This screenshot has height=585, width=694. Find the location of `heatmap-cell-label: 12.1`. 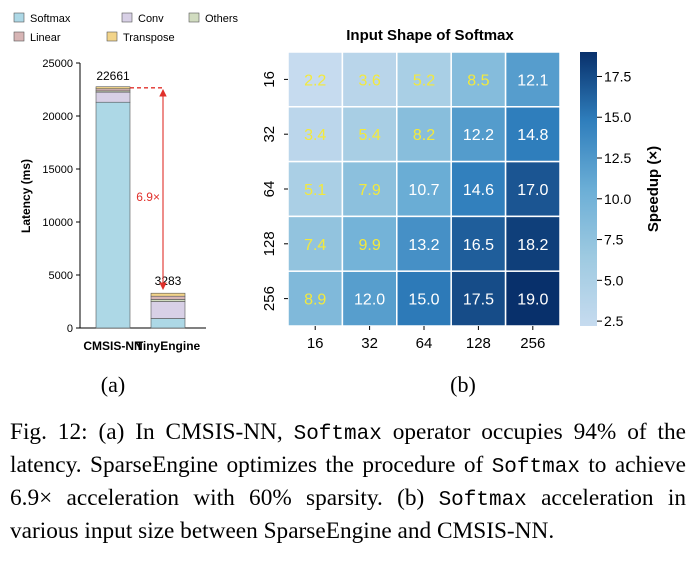

heatmap-cell-label: 12.1 is located at coordinates (532, 80).